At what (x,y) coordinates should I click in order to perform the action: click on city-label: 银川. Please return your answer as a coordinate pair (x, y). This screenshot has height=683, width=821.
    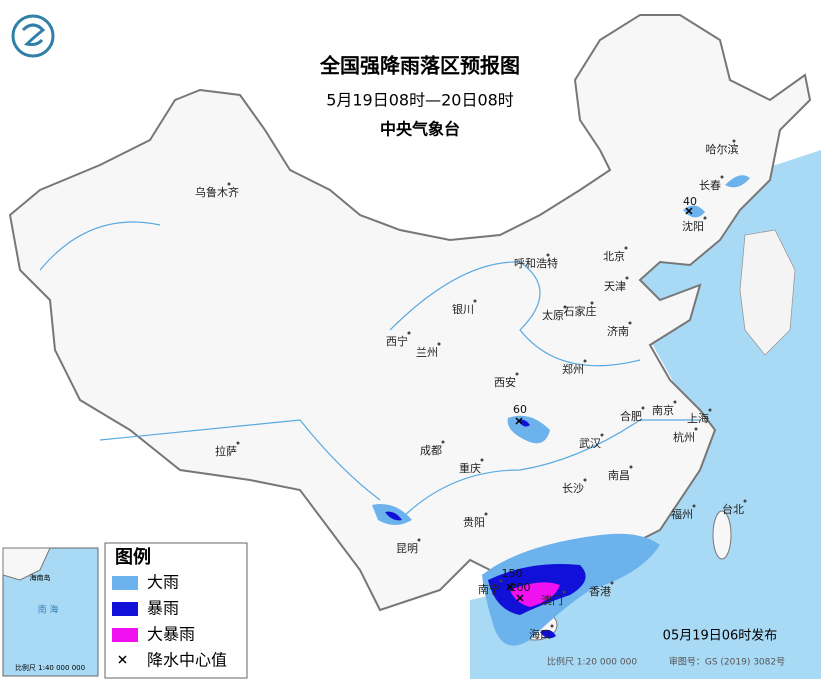
    Looking at the image, I should click on (463, 309).